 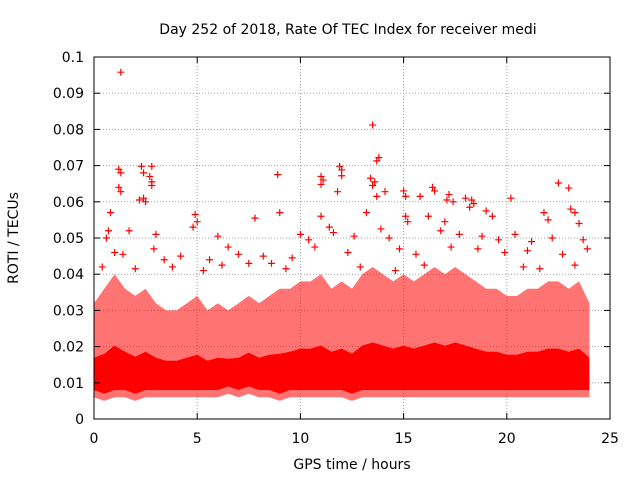 I want to click on y-tick-label: 0.02, so click(x=68, y=348).